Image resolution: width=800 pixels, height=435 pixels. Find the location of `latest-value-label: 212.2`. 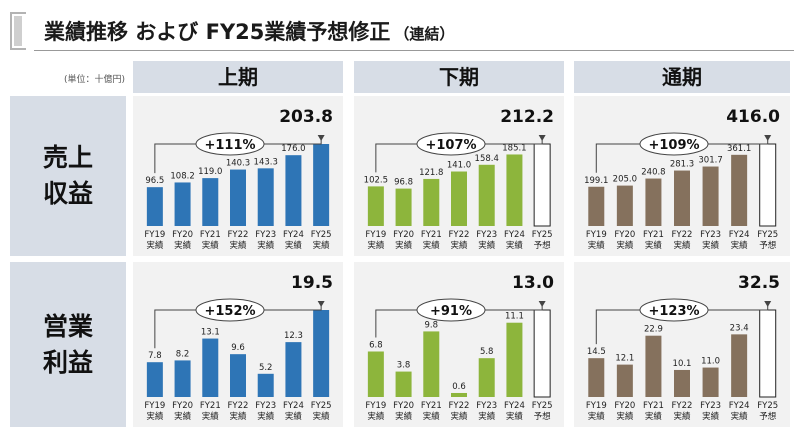

latest-value-label: 212.2 is located at coordinates (527, 117).